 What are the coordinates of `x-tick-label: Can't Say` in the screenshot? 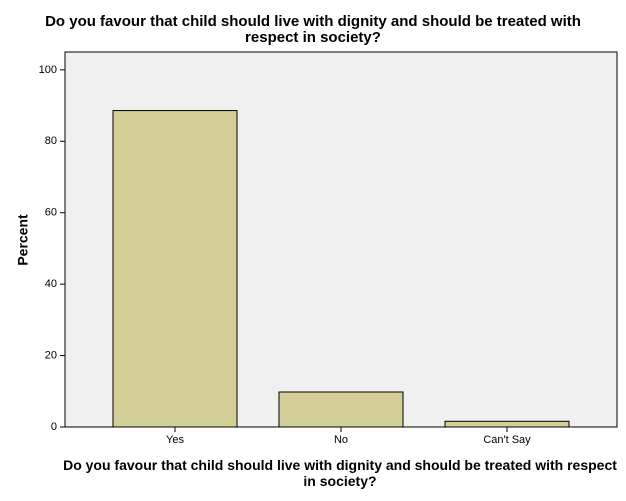 It's located at (507, 440).